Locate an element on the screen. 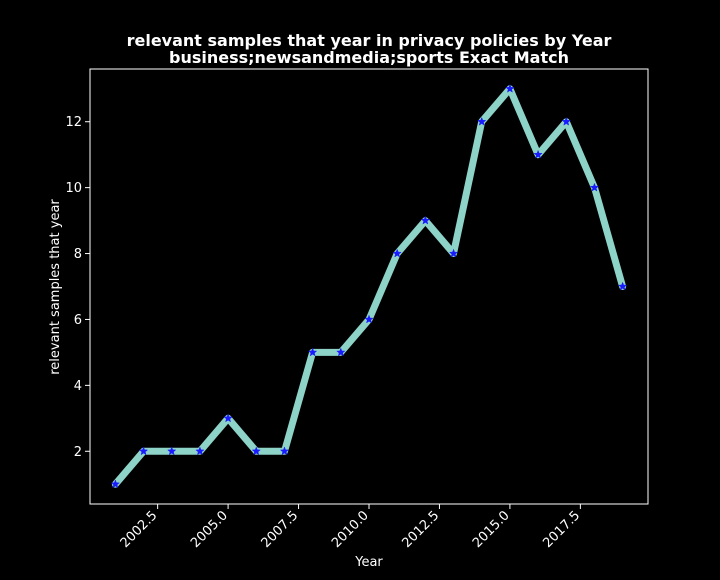  x-tick-label: 2007.5 is located at coordinates (280, 529).